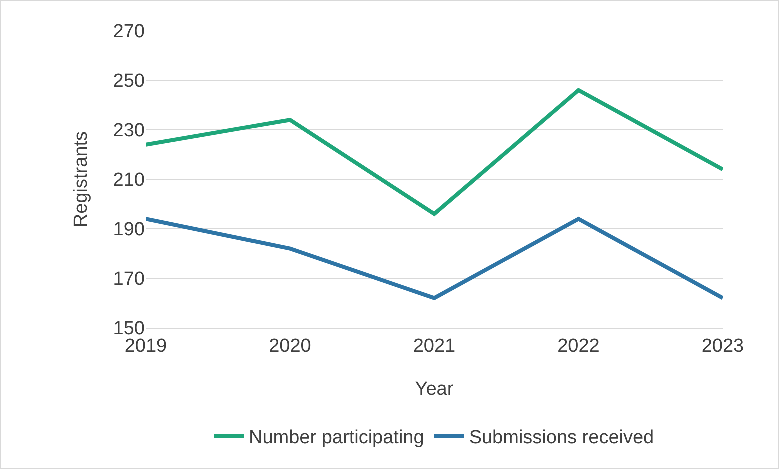  What do you see at coordinates (336, 437) in the screenshot?
I see `legend-label: Number participating` at bounding box center [336, 437].